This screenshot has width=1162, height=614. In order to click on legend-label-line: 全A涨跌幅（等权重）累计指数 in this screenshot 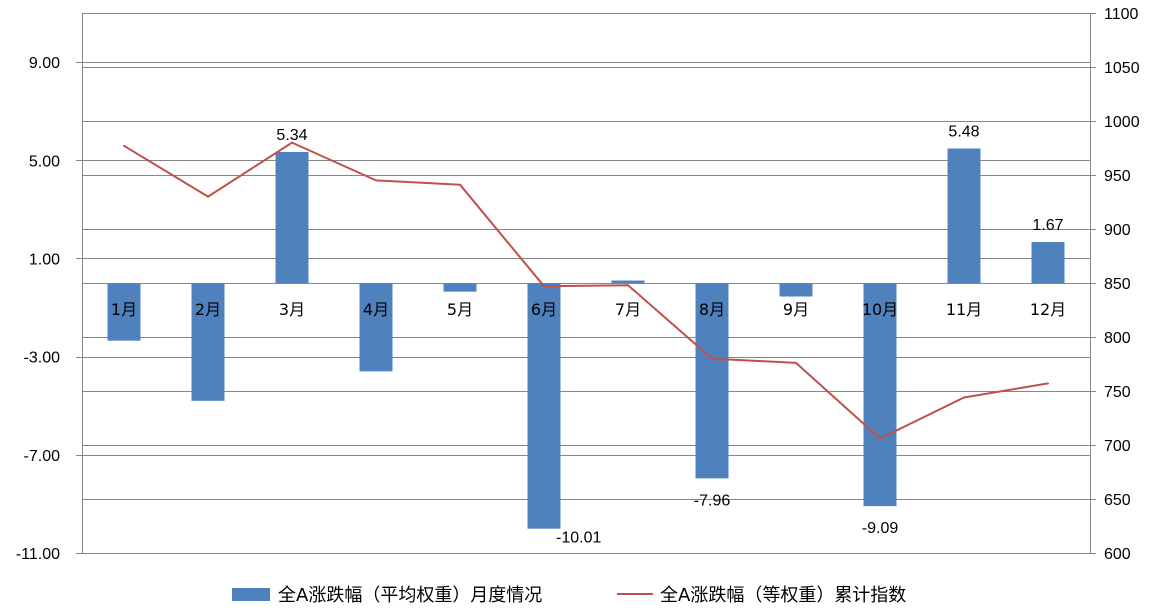, I will do `click(783, 595)`.